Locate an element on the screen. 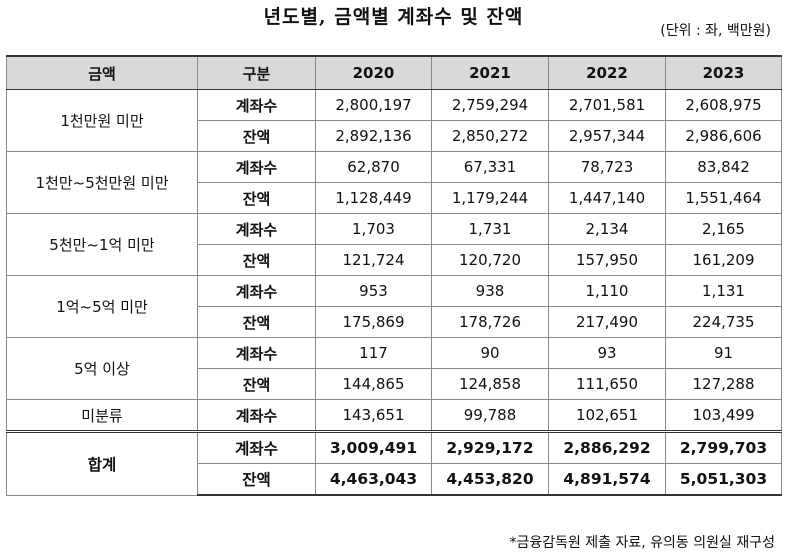 The height and width of the screenshot is (558, 787). value-cell: 2,701,581 is located at coordinates (607, 105).